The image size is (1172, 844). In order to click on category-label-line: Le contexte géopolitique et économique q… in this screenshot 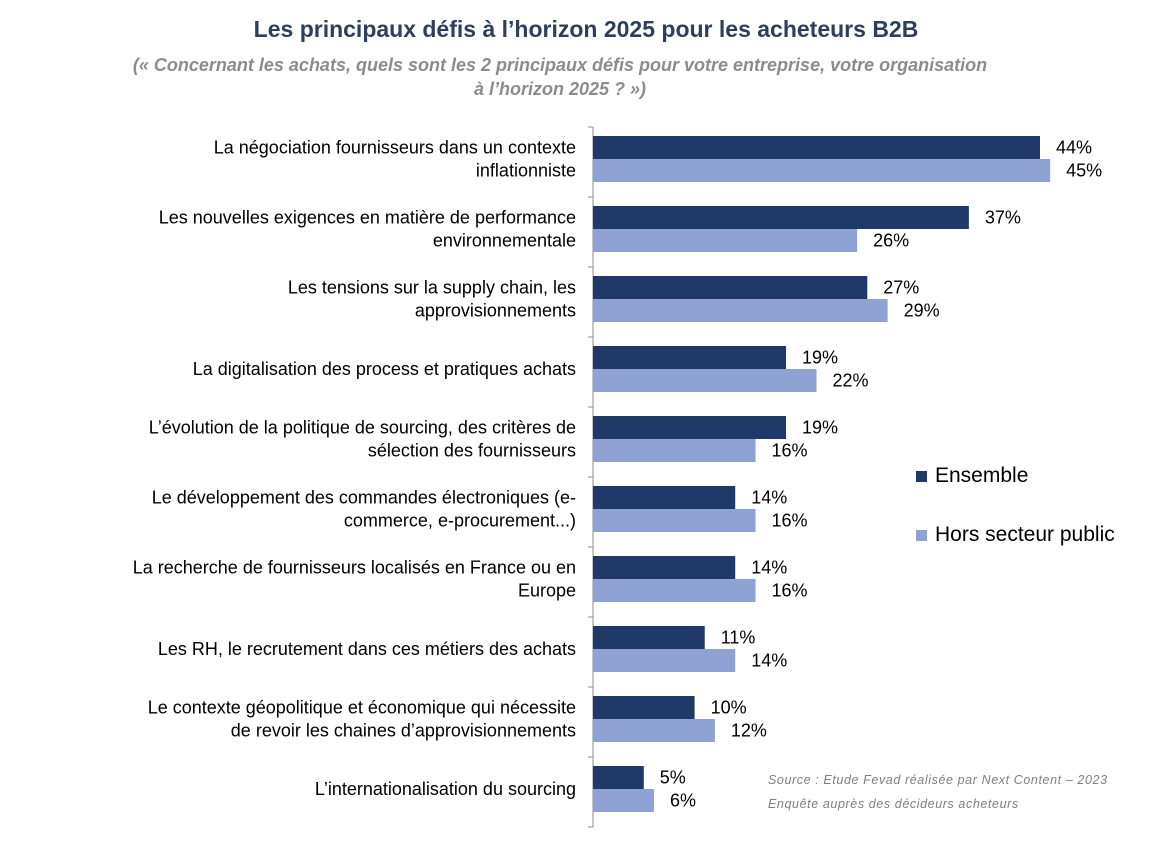, I will do `click(362, 708)`.